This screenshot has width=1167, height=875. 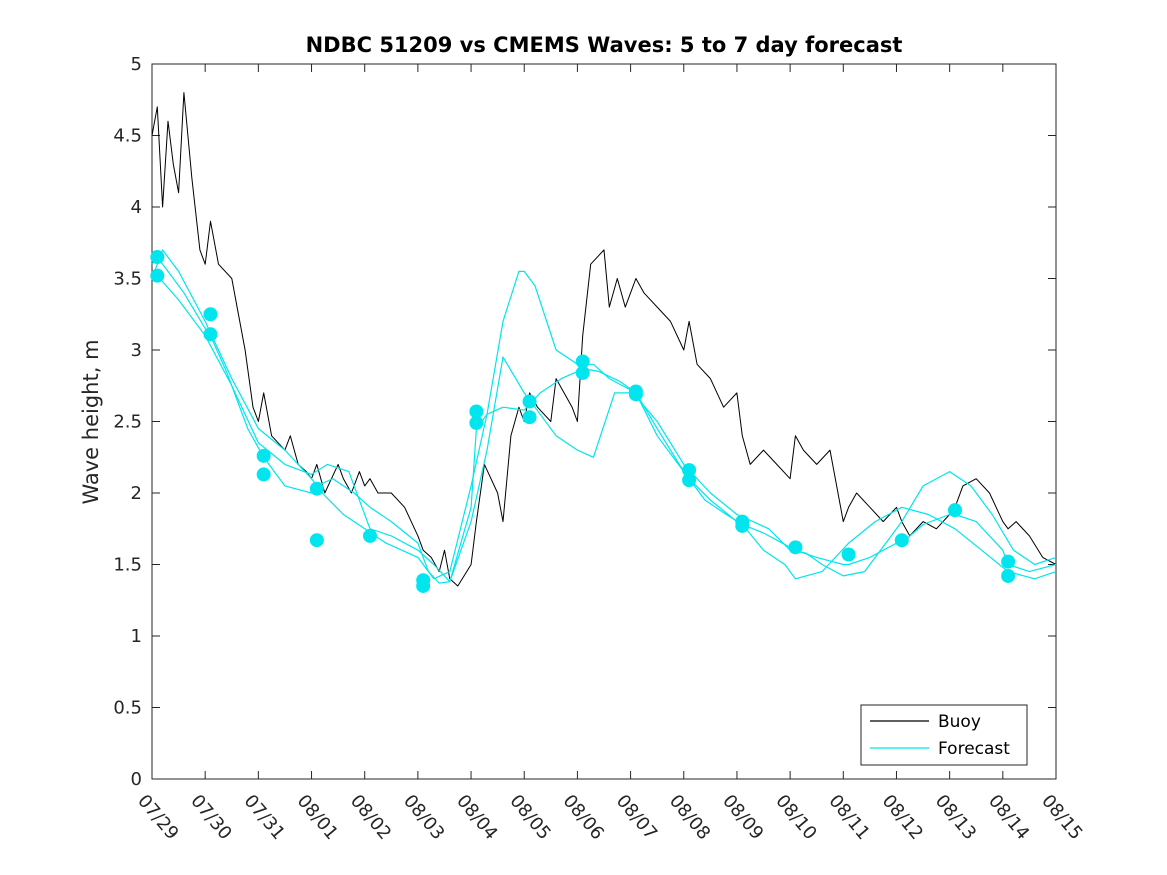 I want to click on y-tick-label: 0, so click(x=136, y=779).